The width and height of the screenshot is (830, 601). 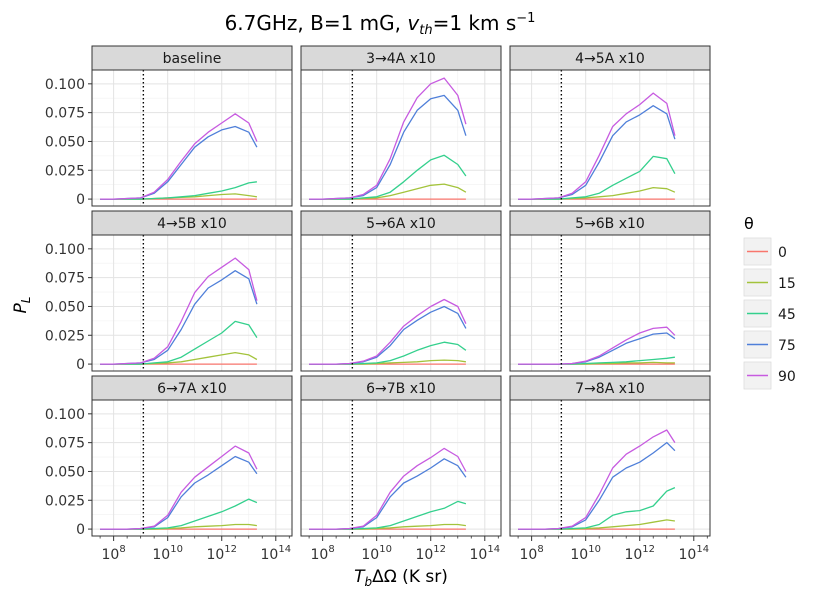 I want to click on x-axis-label: TbΔΩ (K sr), so click(x=401, y=578).